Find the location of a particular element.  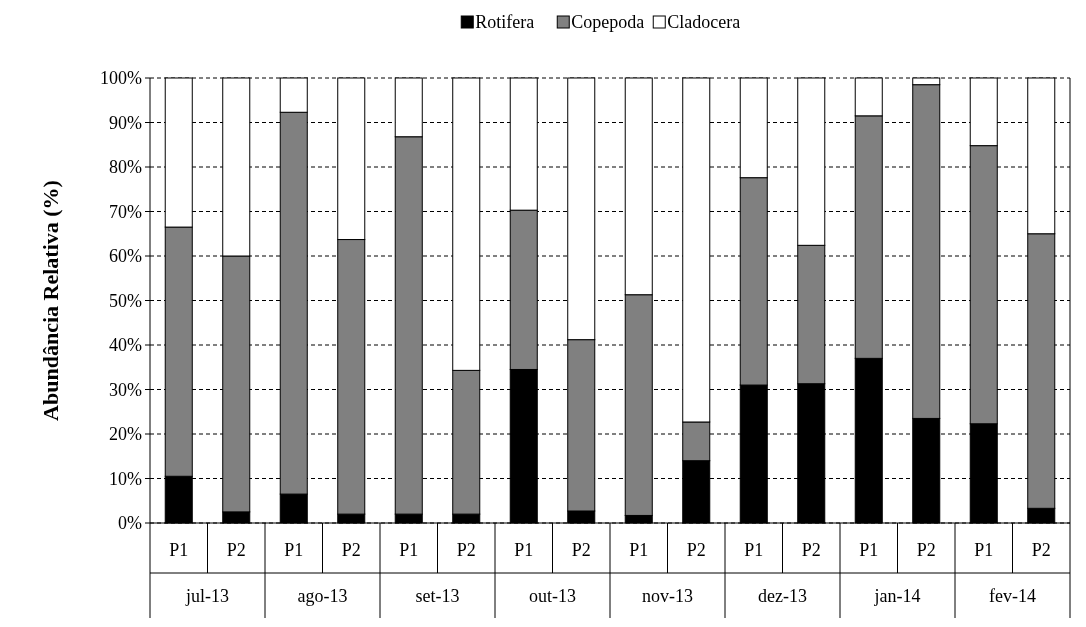

text: out-13 is located at coordinates (552, 596).